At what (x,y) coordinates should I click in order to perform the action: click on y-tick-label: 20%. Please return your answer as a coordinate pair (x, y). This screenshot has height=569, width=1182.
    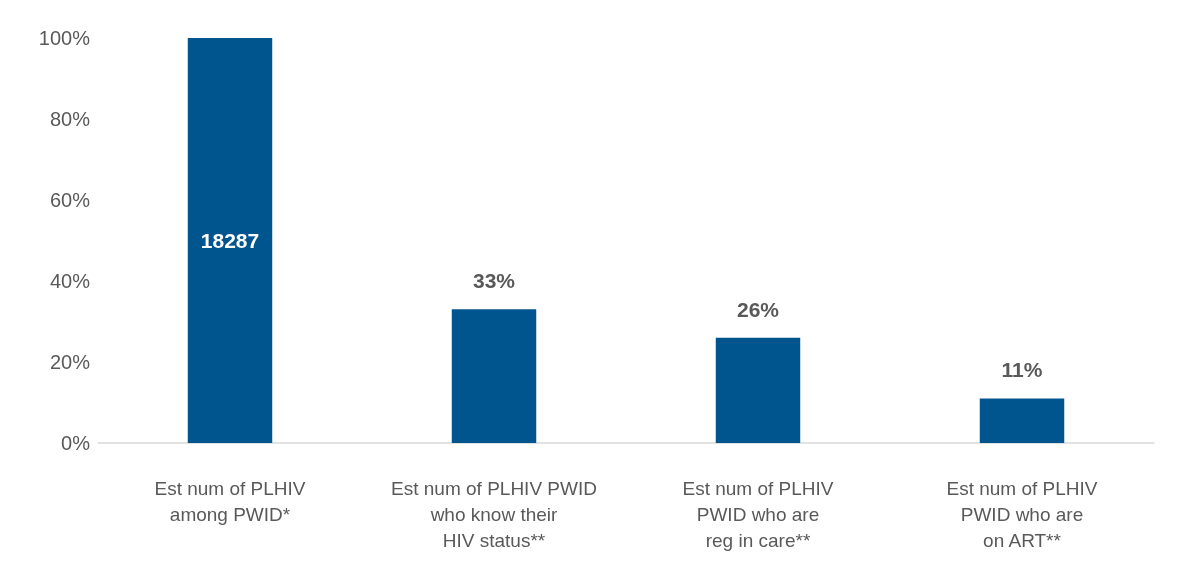
    Looking at the image, I should click on (70, 362).